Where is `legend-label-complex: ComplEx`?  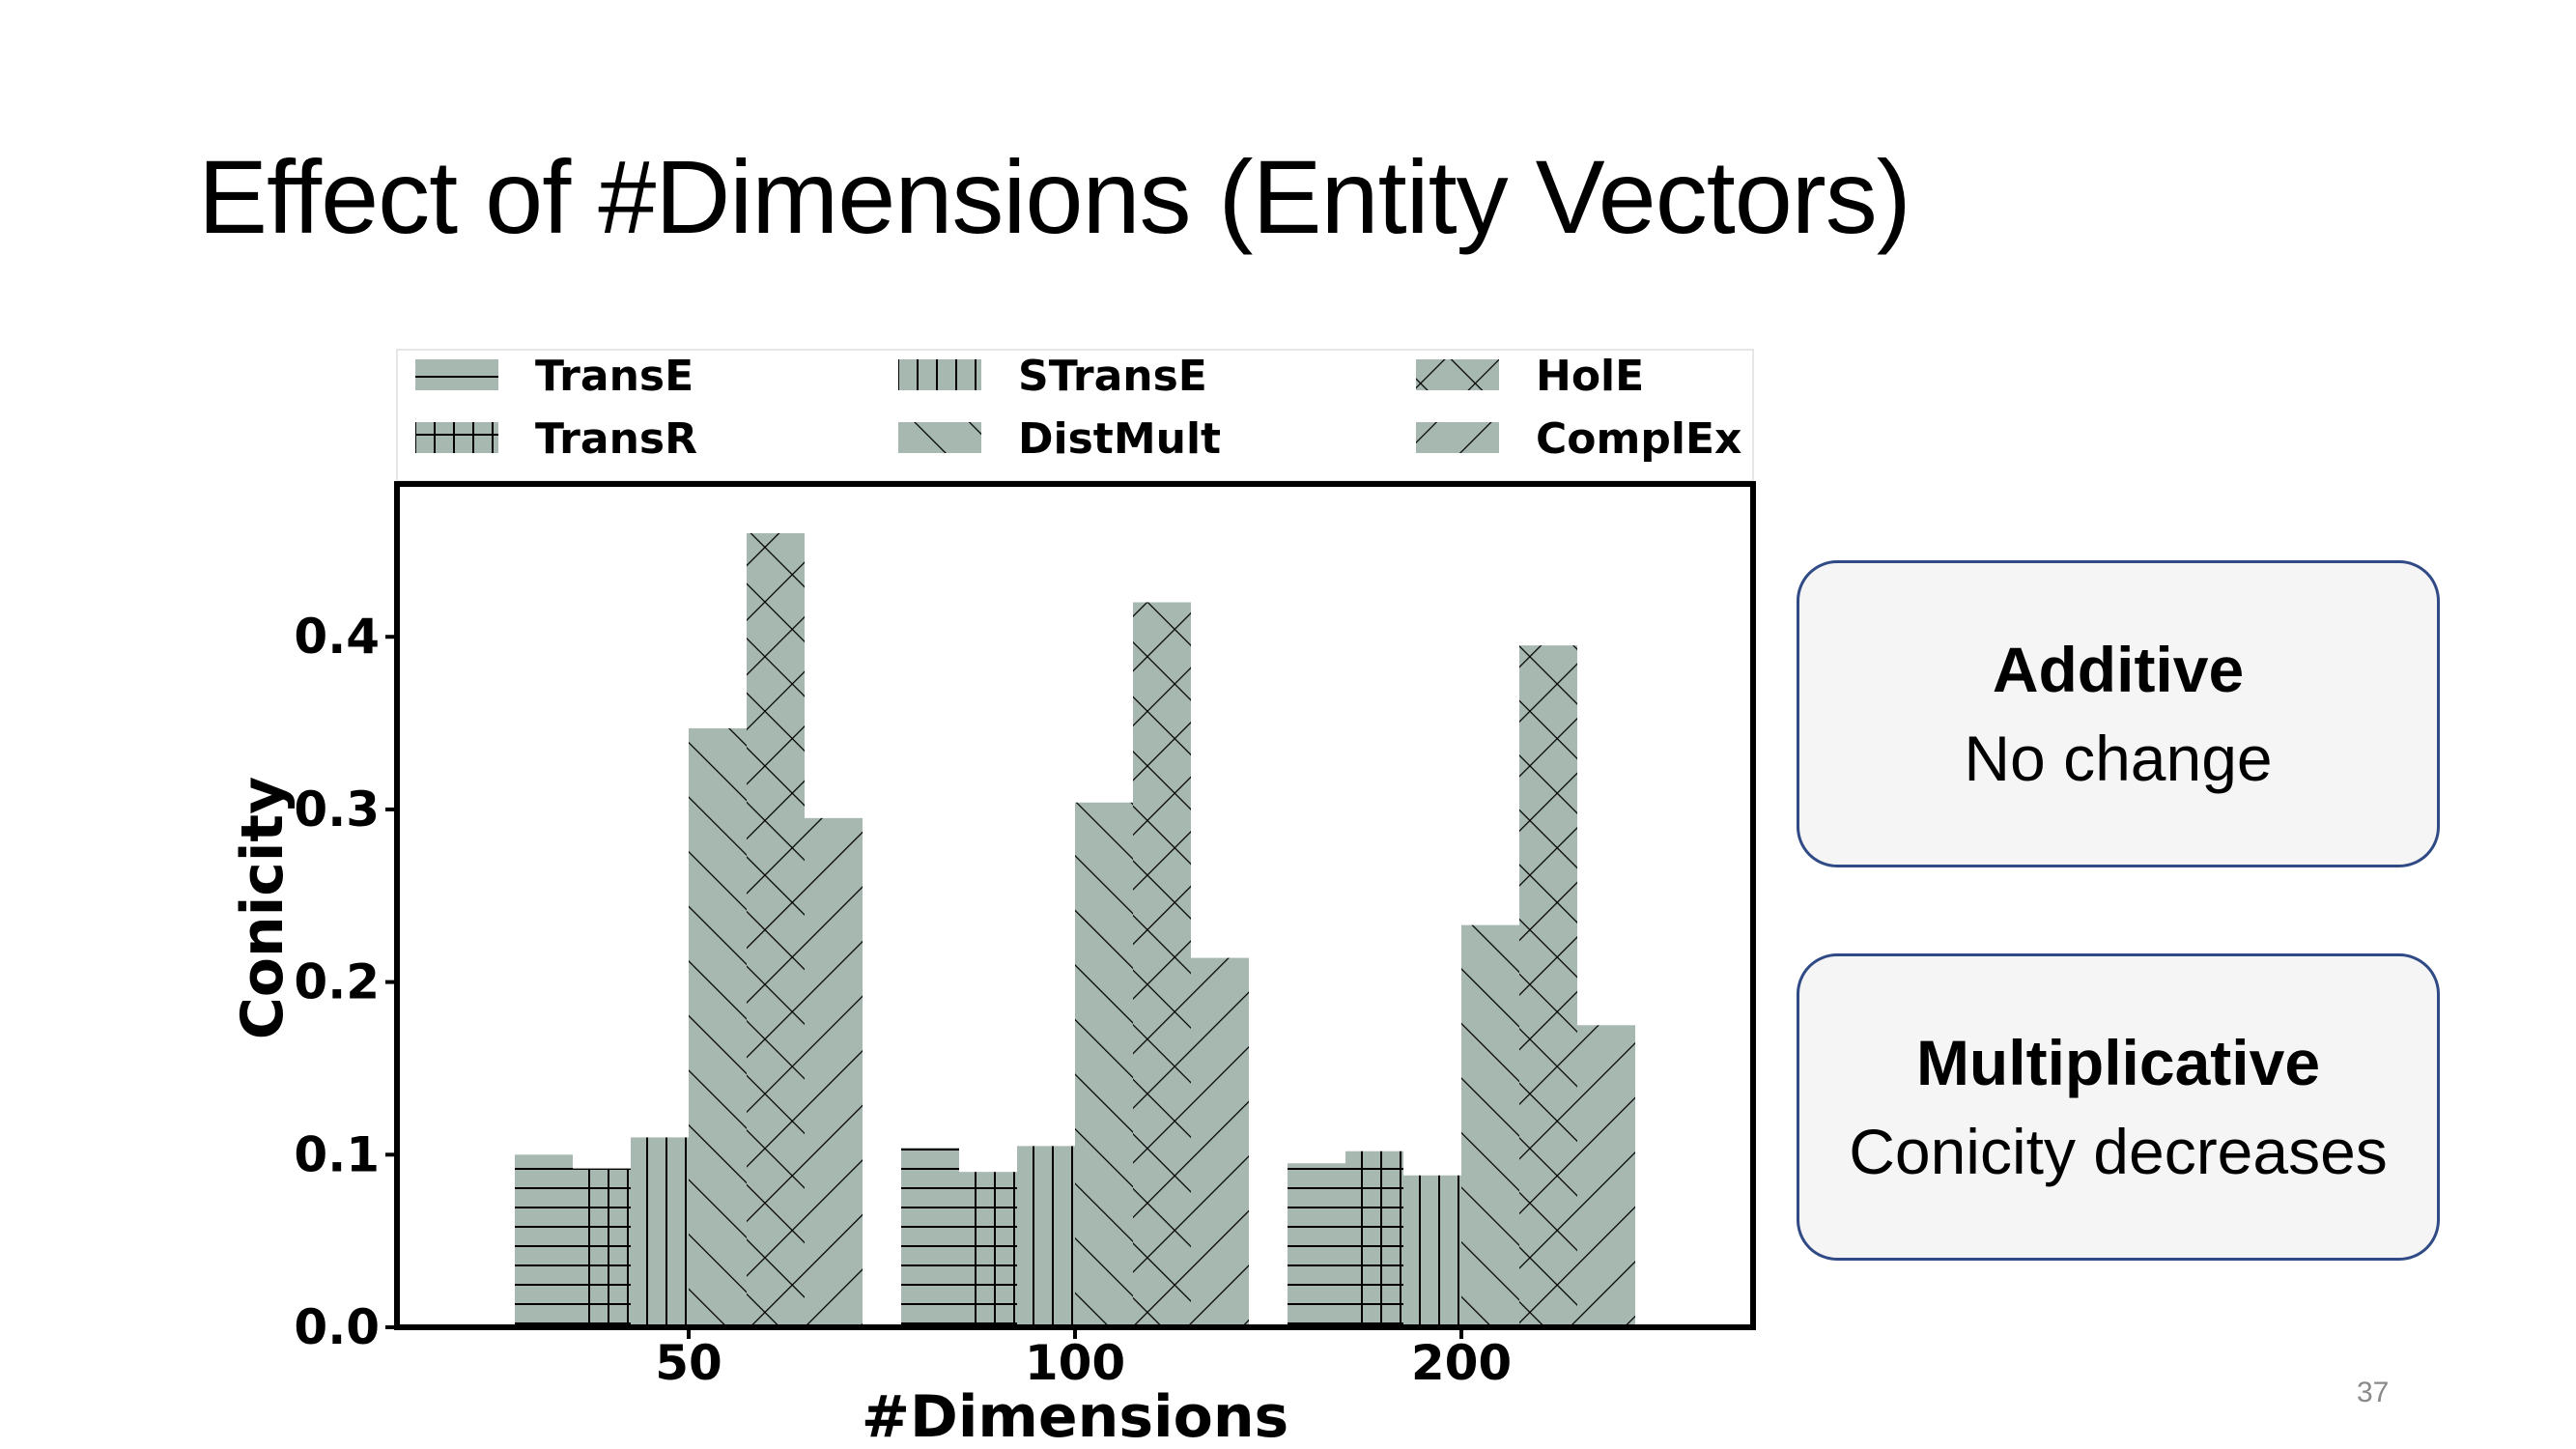
legend-label-complex: ComplEx is located at coordinates (1638, 439).